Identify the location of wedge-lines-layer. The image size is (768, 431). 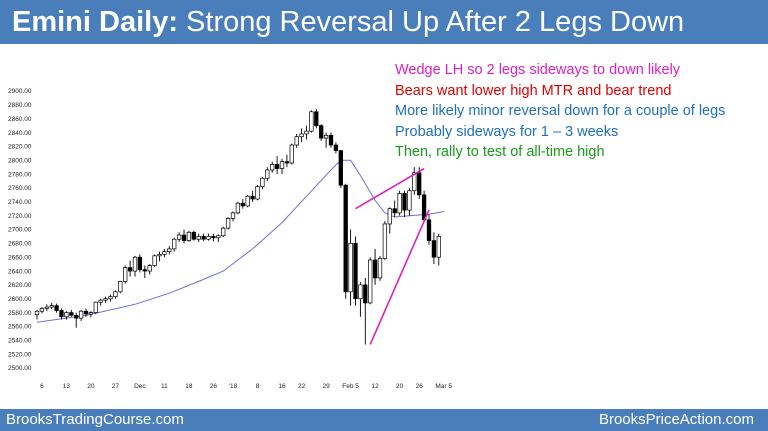
(392, 256).